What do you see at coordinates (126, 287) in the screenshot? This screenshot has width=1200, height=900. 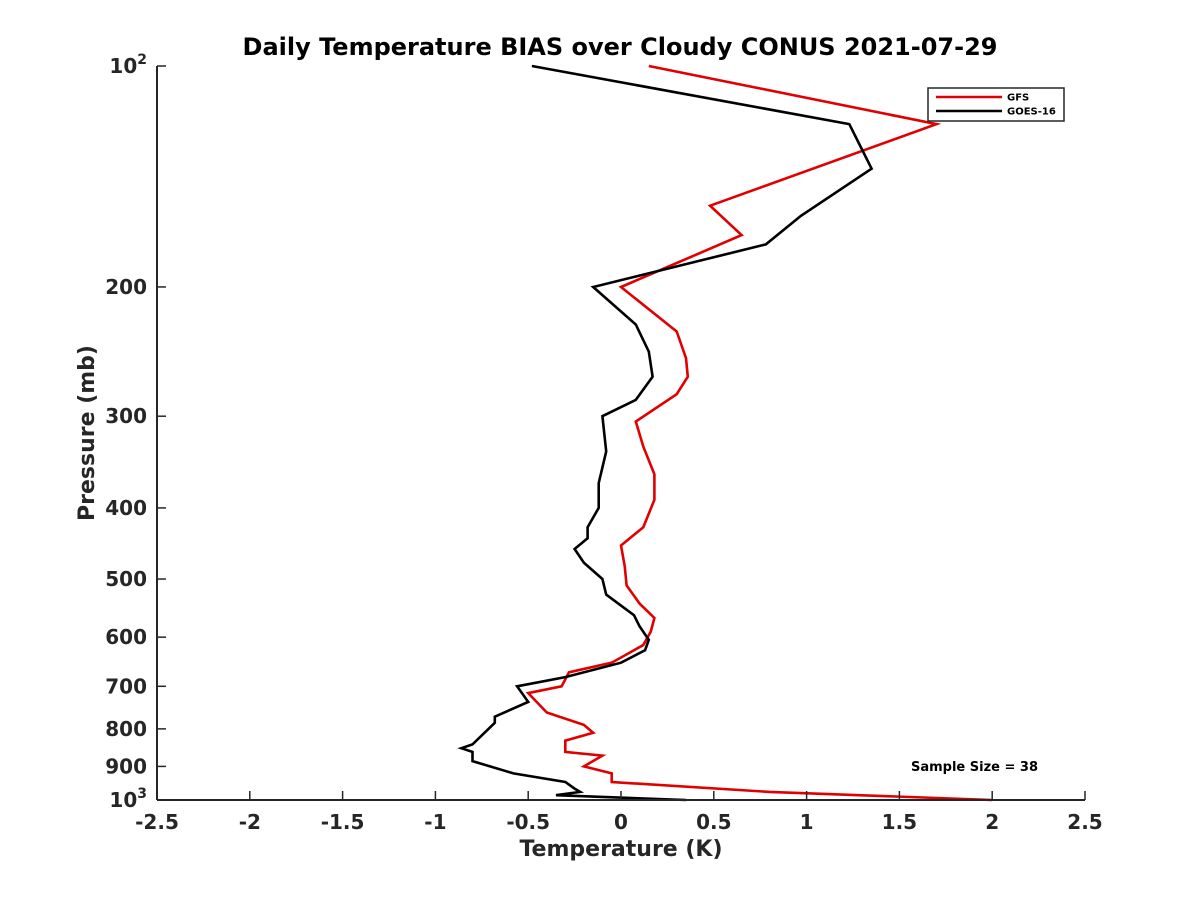 I see `y-tick-label: 200` at bounding box center [126, 287].